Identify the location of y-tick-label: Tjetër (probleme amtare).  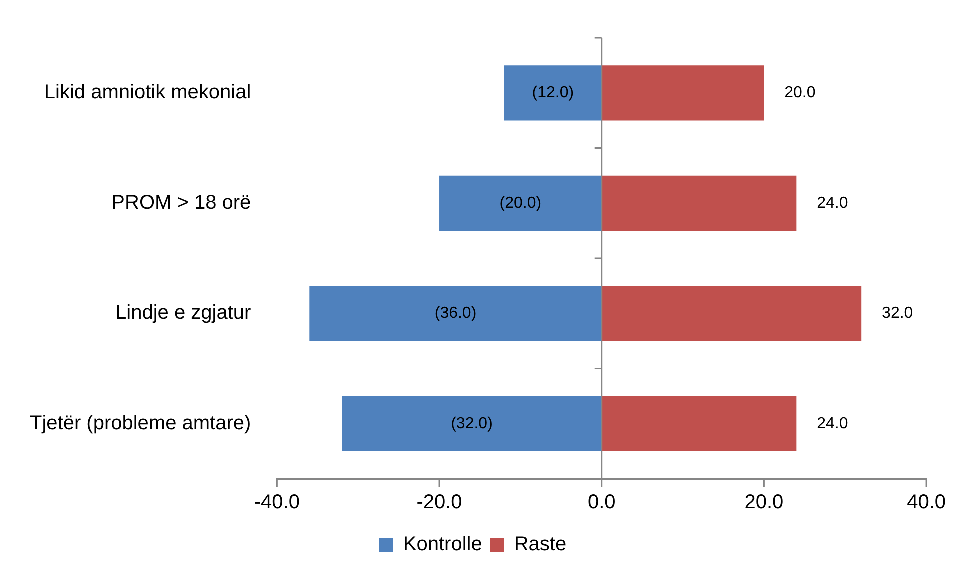
(141, 423).